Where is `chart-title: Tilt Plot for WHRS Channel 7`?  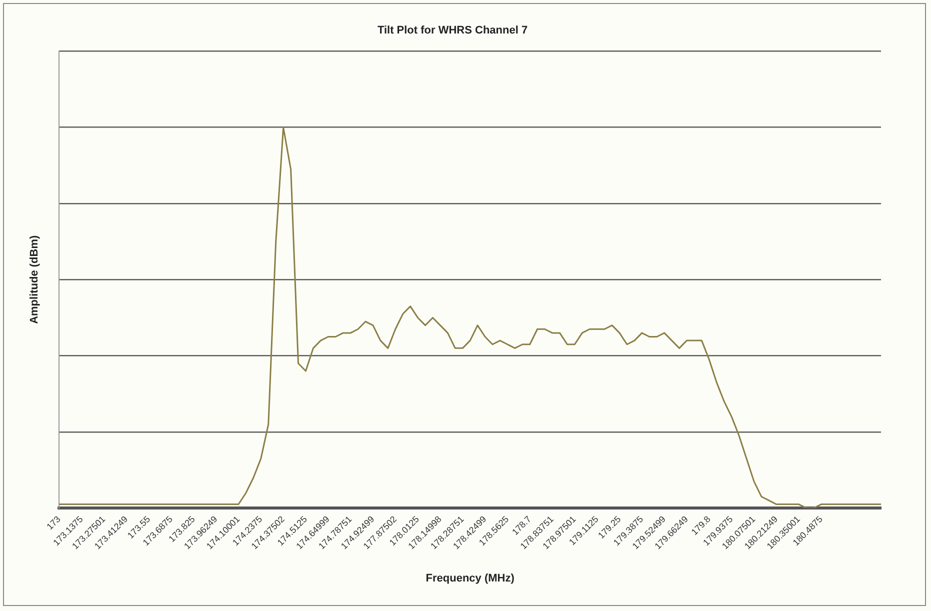
chart-title: Tilt Plot for WHRS Channel 7 is located at coordinates (452, 30).